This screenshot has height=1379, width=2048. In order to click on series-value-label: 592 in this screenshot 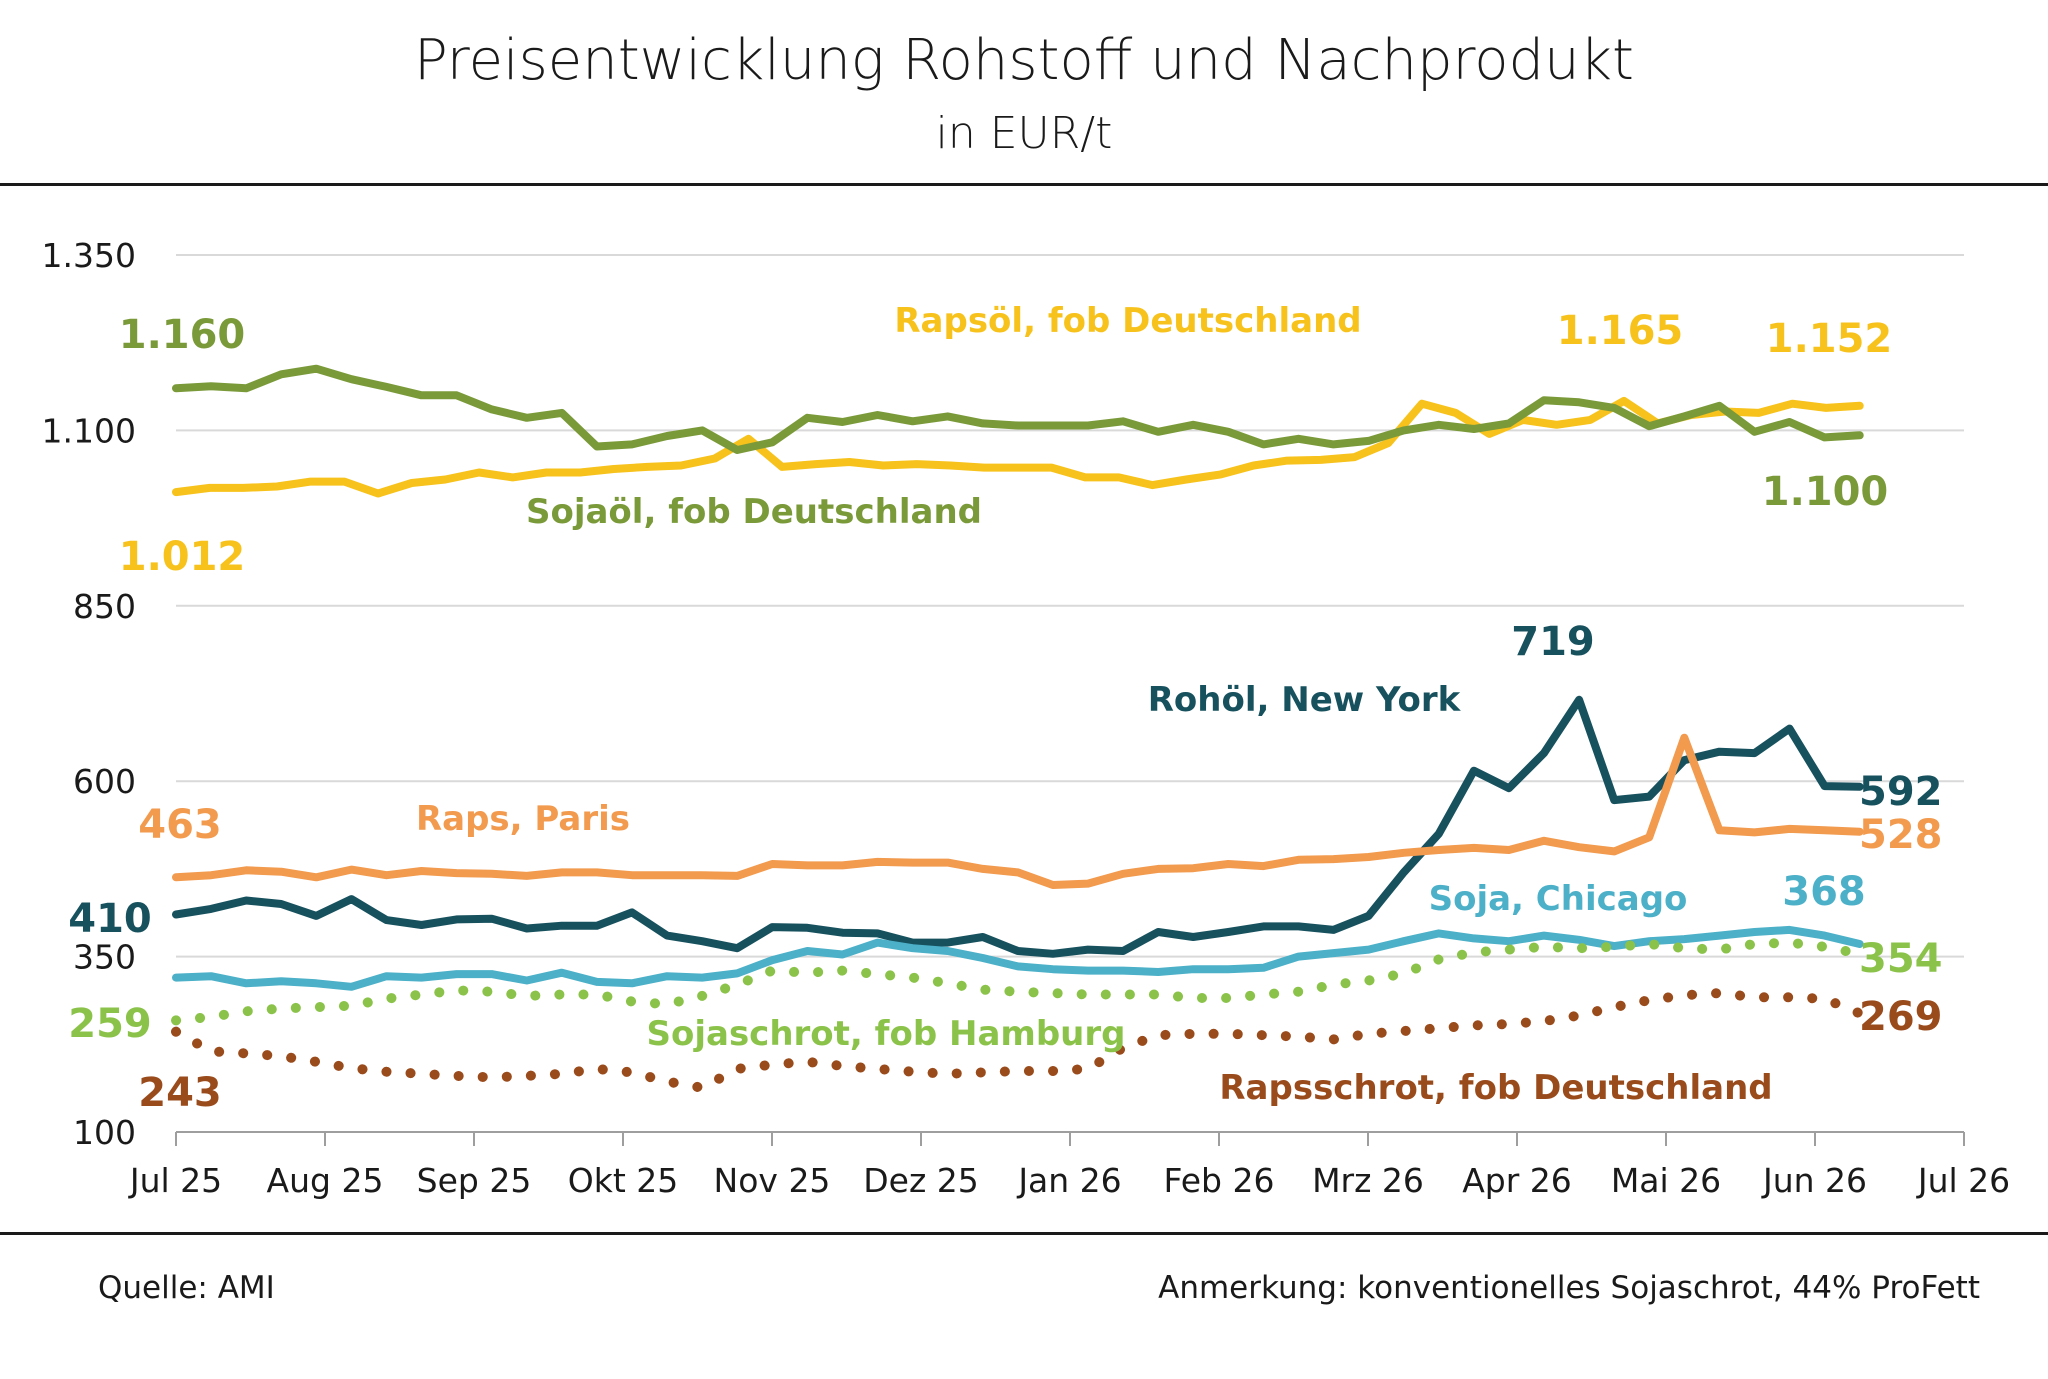, I will do `click(1901, 792)`.